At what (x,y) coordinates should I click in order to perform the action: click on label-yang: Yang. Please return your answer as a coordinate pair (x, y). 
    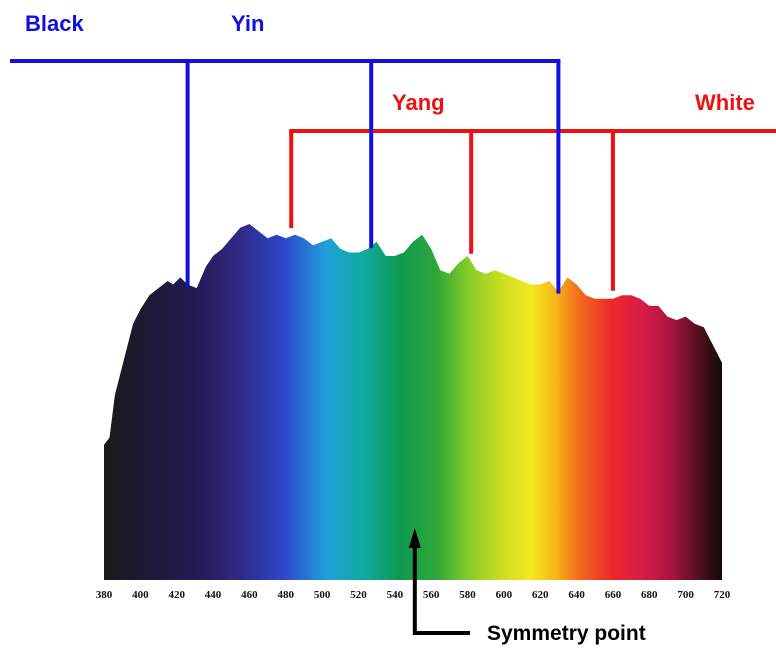
    Looking at the image, I should click on (418, 102).